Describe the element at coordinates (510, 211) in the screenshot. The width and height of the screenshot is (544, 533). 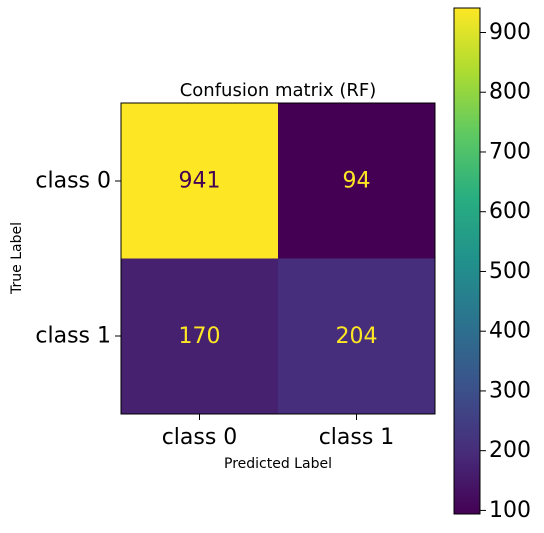
I see `colorbar-tick-label: 600` at that location.